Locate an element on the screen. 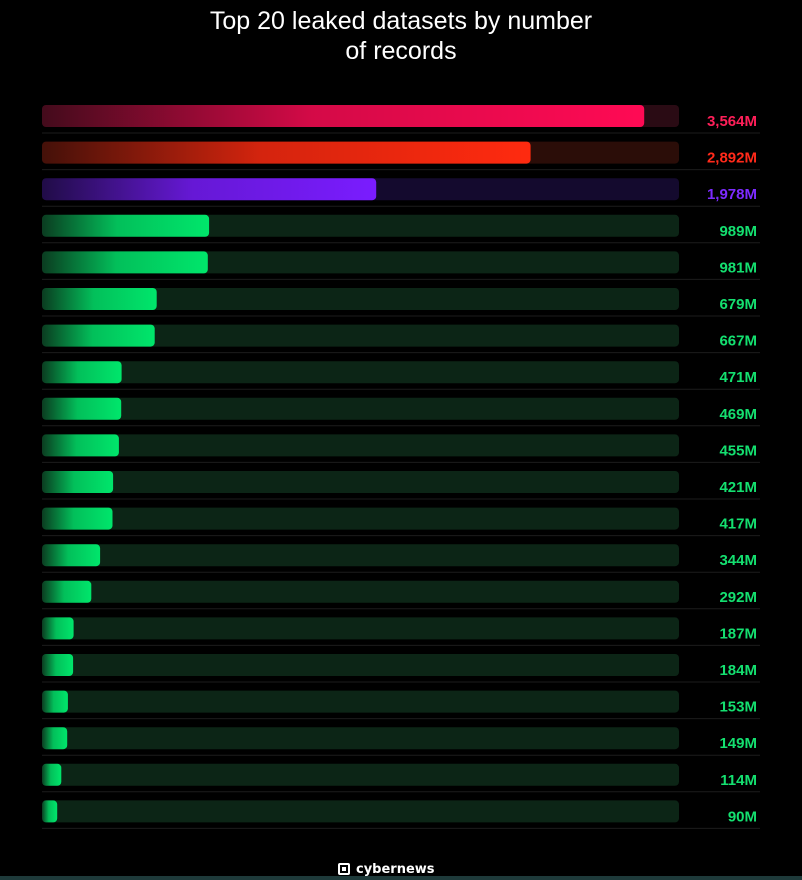  bottom-bar is located at coordinates (401, 878).